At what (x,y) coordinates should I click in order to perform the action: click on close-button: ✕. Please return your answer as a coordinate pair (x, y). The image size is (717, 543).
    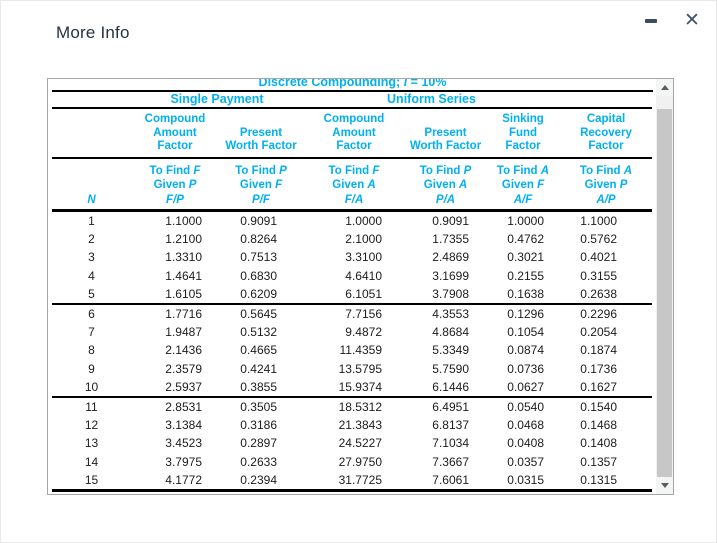
    Looking at the image, I should click on (692, 21).